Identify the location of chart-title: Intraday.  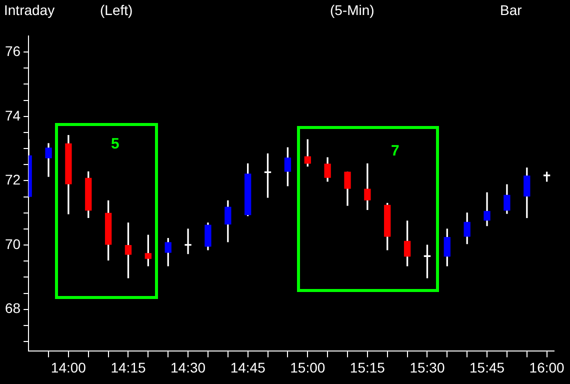
(29, 10).